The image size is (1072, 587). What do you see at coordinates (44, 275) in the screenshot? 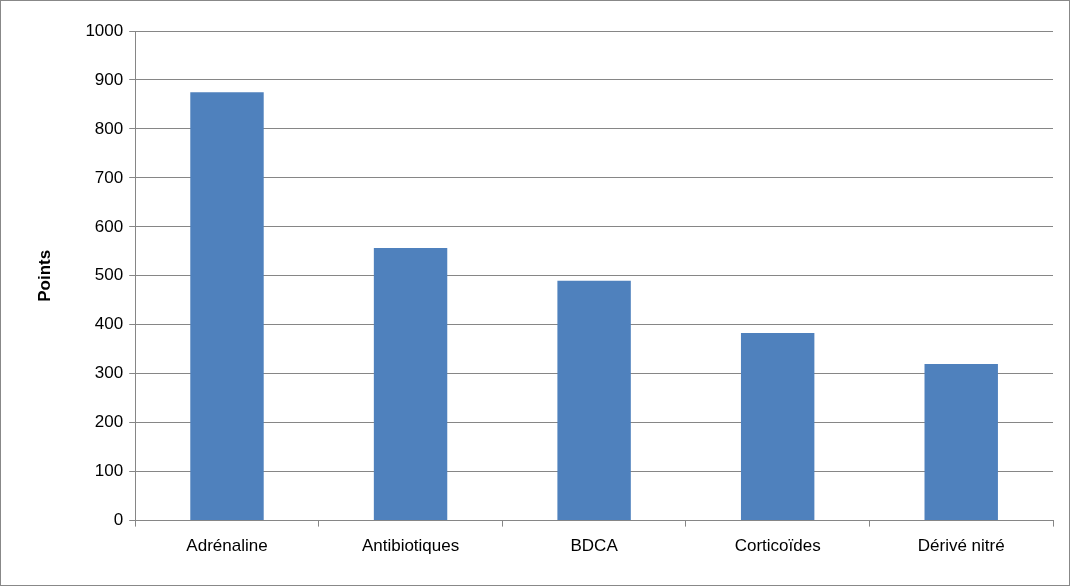
I see `y-axis-title: Points` at bounding box center [44, 275].